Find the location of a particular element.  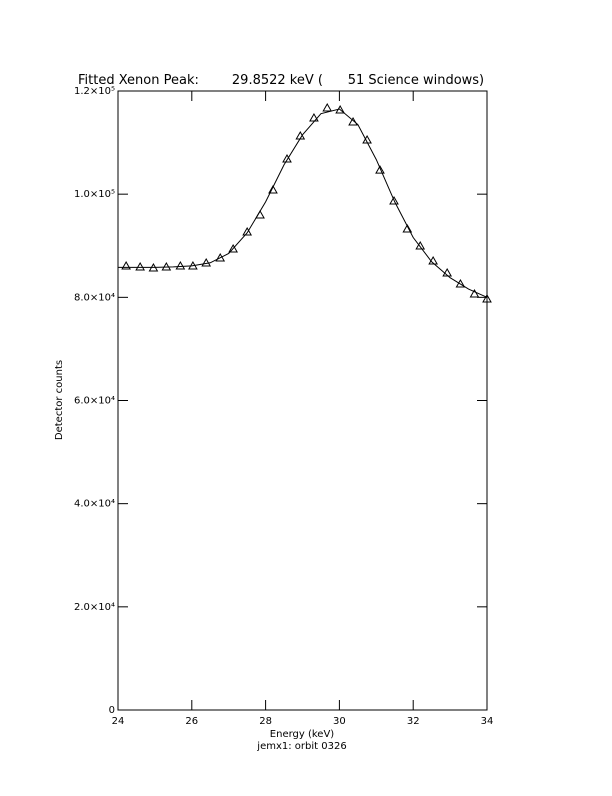

fit-curve is located at coordinates (303, 203).